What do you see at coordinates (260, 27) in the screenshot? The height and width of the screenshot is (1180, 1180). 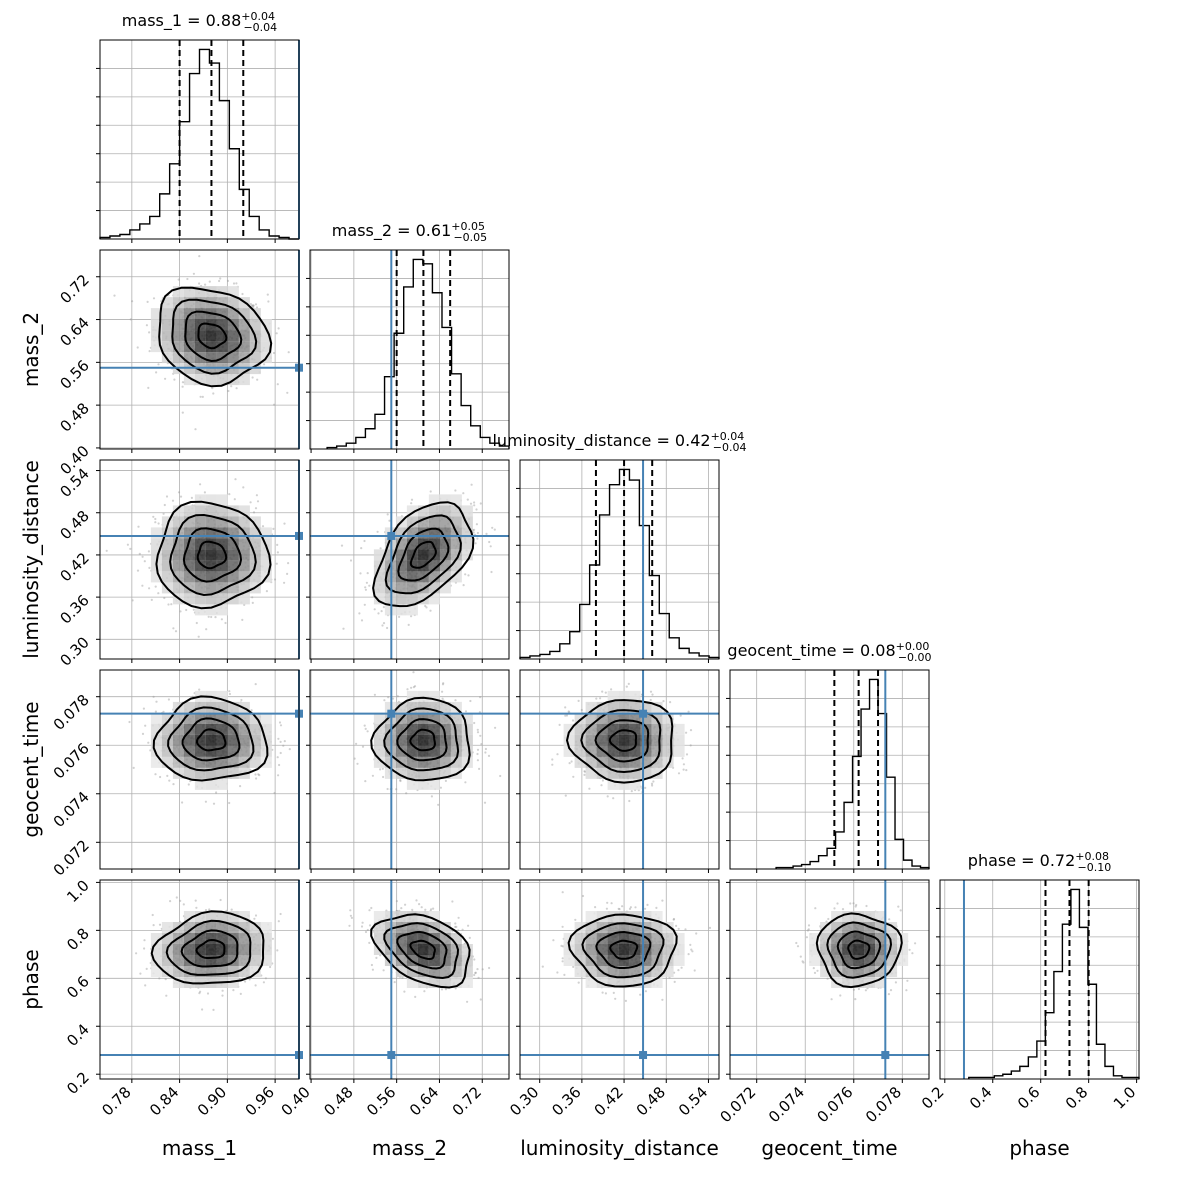 I see `title-lower-error: −0.04` at bounding box center [260, 27].